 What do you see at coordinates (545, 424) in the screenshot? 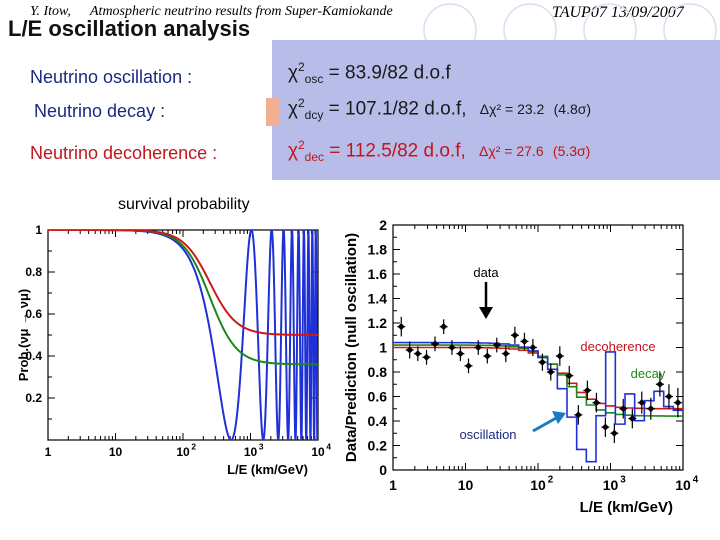
I see `annotation-oscillation-arrow` at bounding box center [545, 424].